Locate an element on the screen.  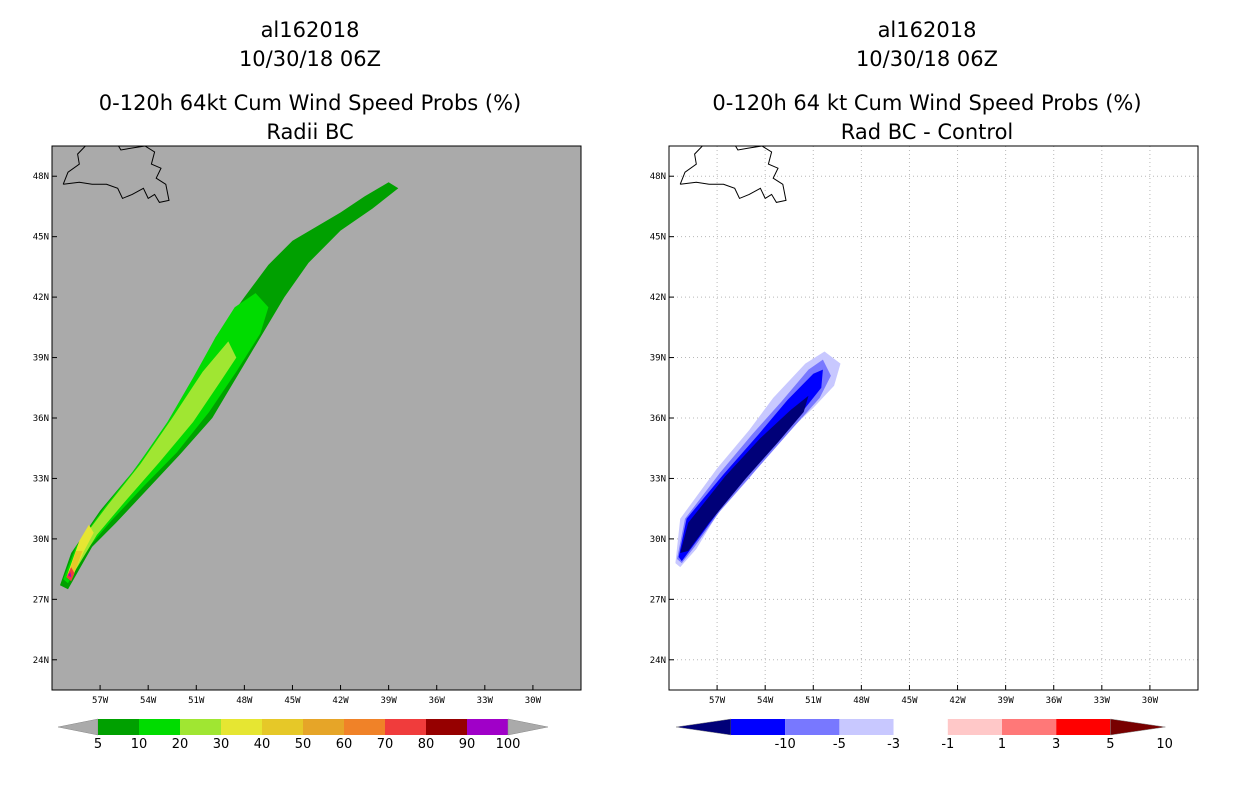
right-chart-subtitle: Rad BC - Control is located at coordinates (927, 132).